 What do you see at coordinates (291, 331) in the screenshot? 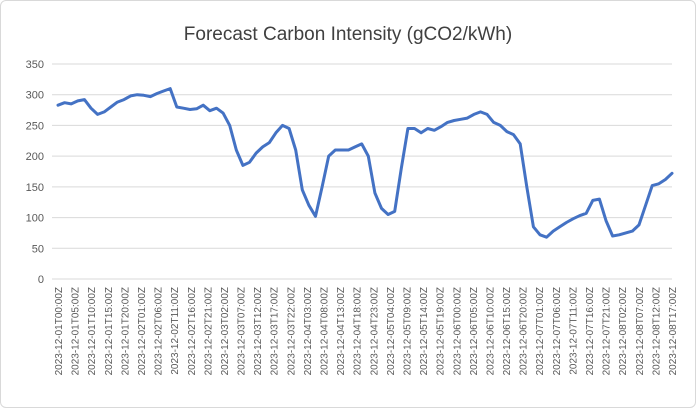
I see `x-tick-label: 2023-12-03T22:00Z` at bounding box center [291, 331].